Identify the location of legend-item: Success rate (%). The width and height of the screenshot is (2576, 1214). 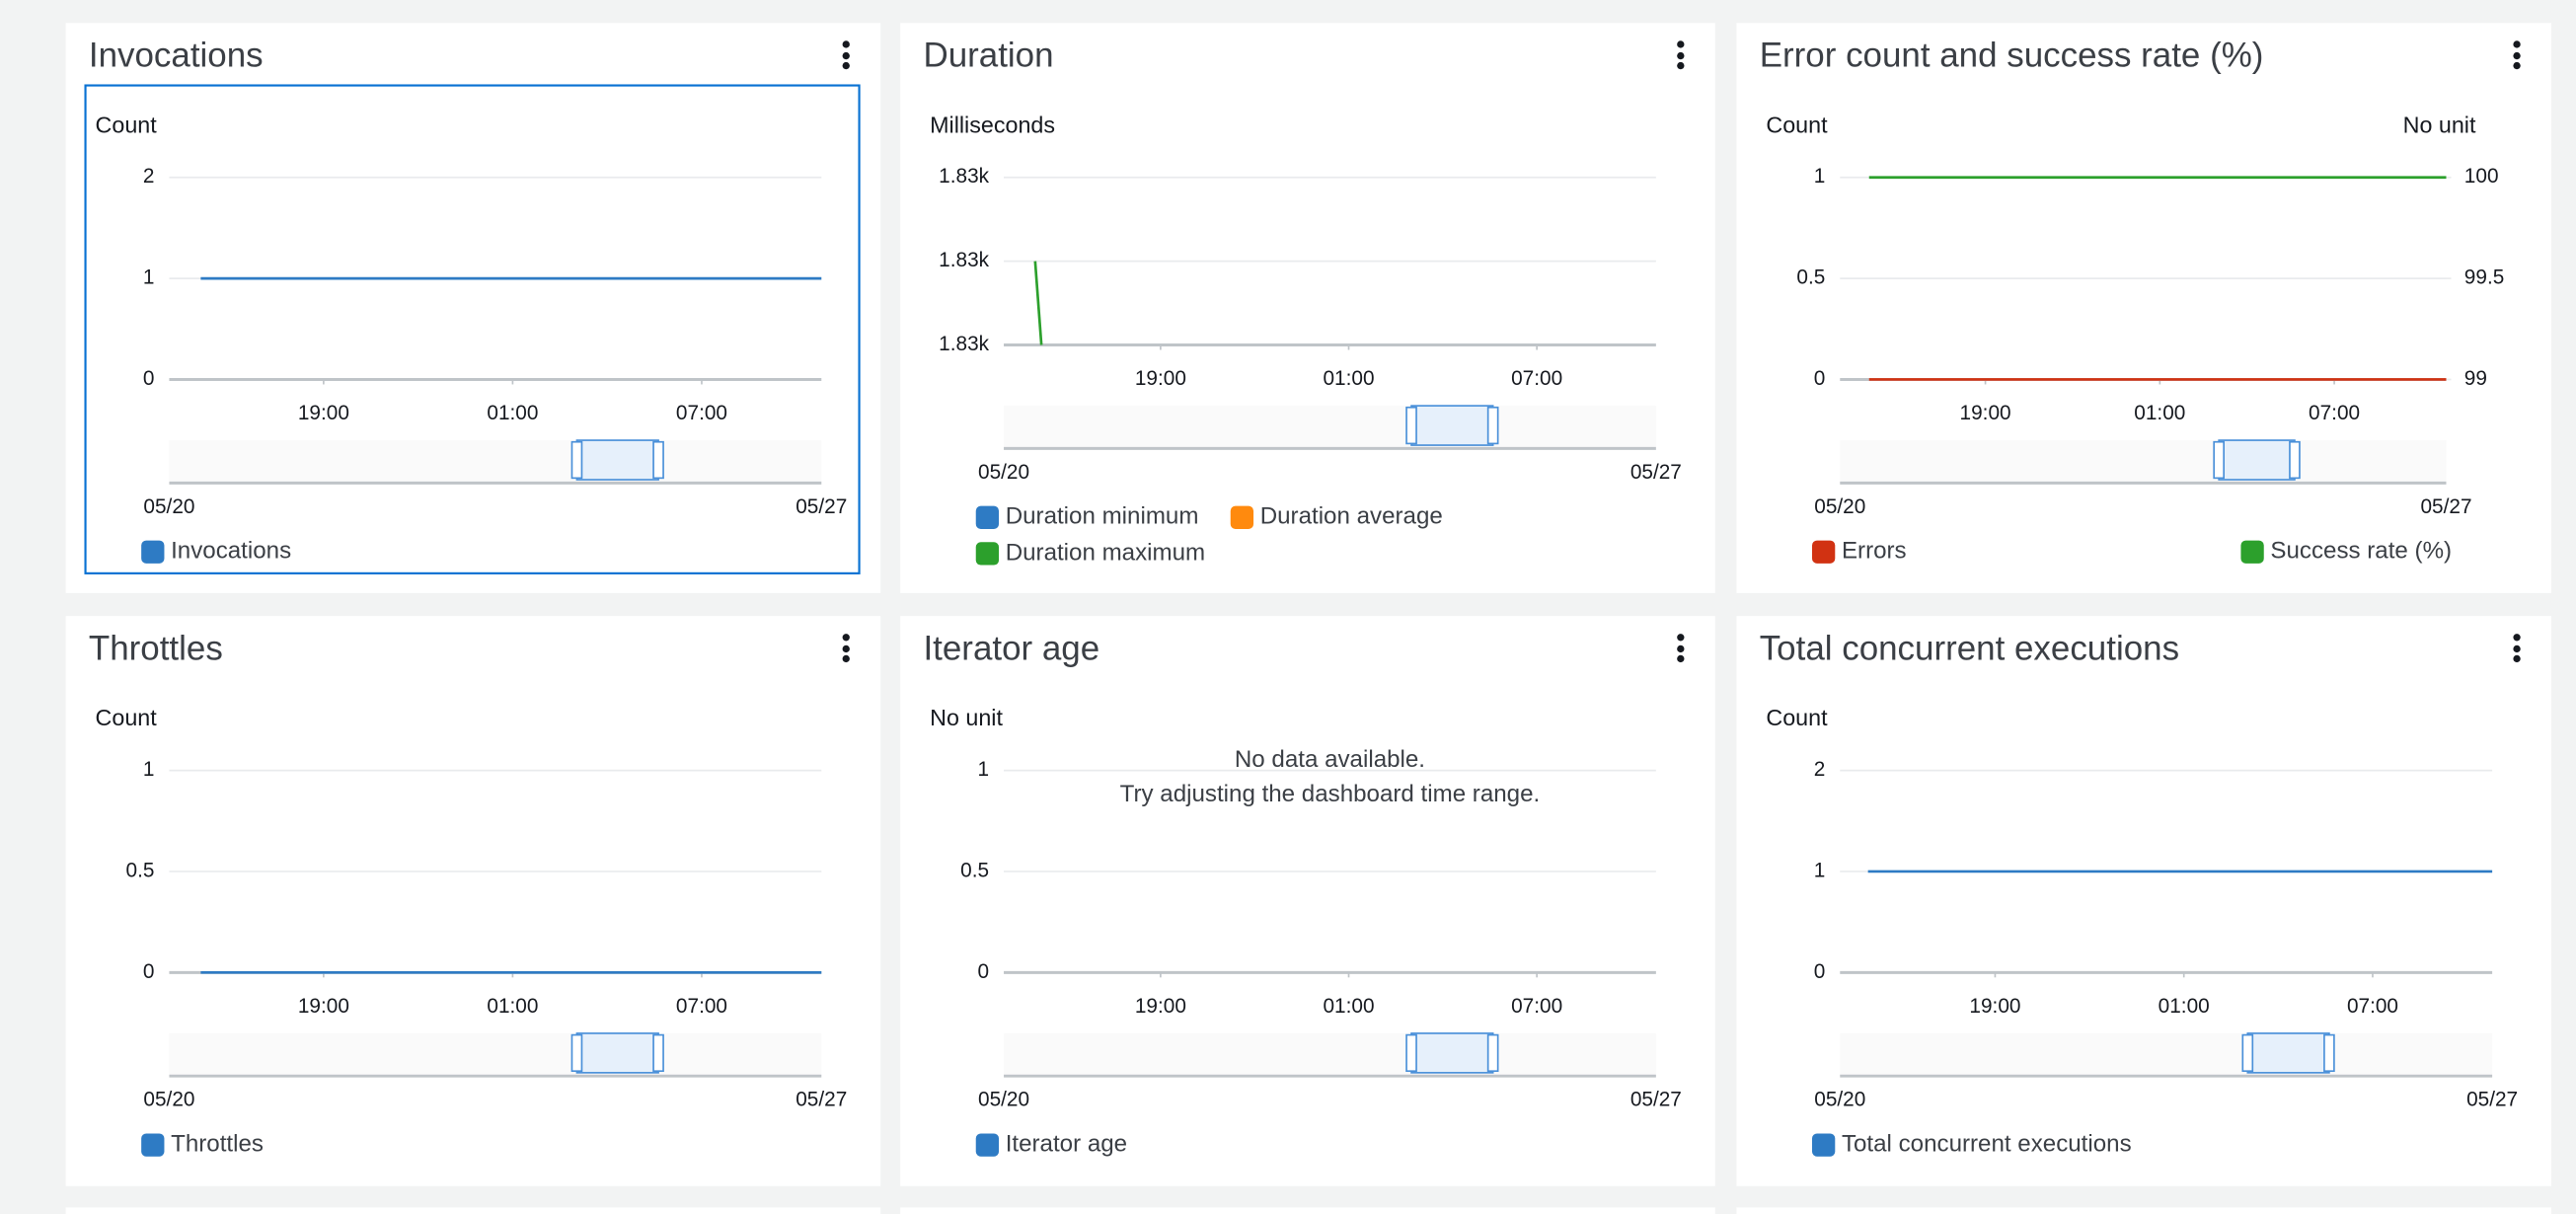
(2346, 551).